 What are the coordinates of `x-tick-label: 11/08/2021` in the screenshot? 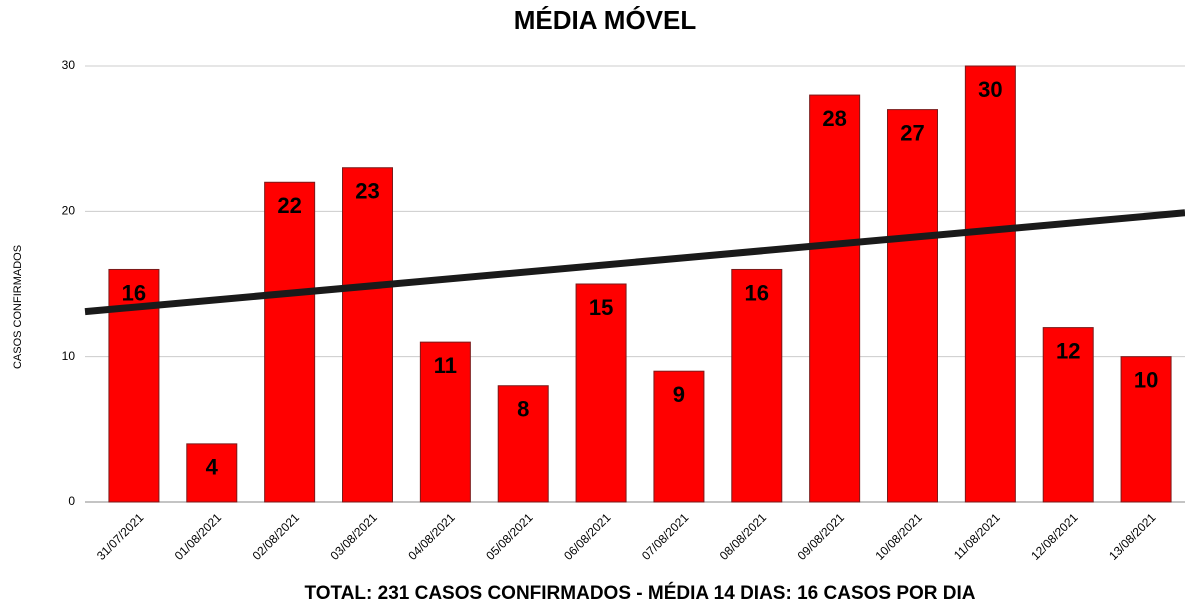 It's located at (977, 536).